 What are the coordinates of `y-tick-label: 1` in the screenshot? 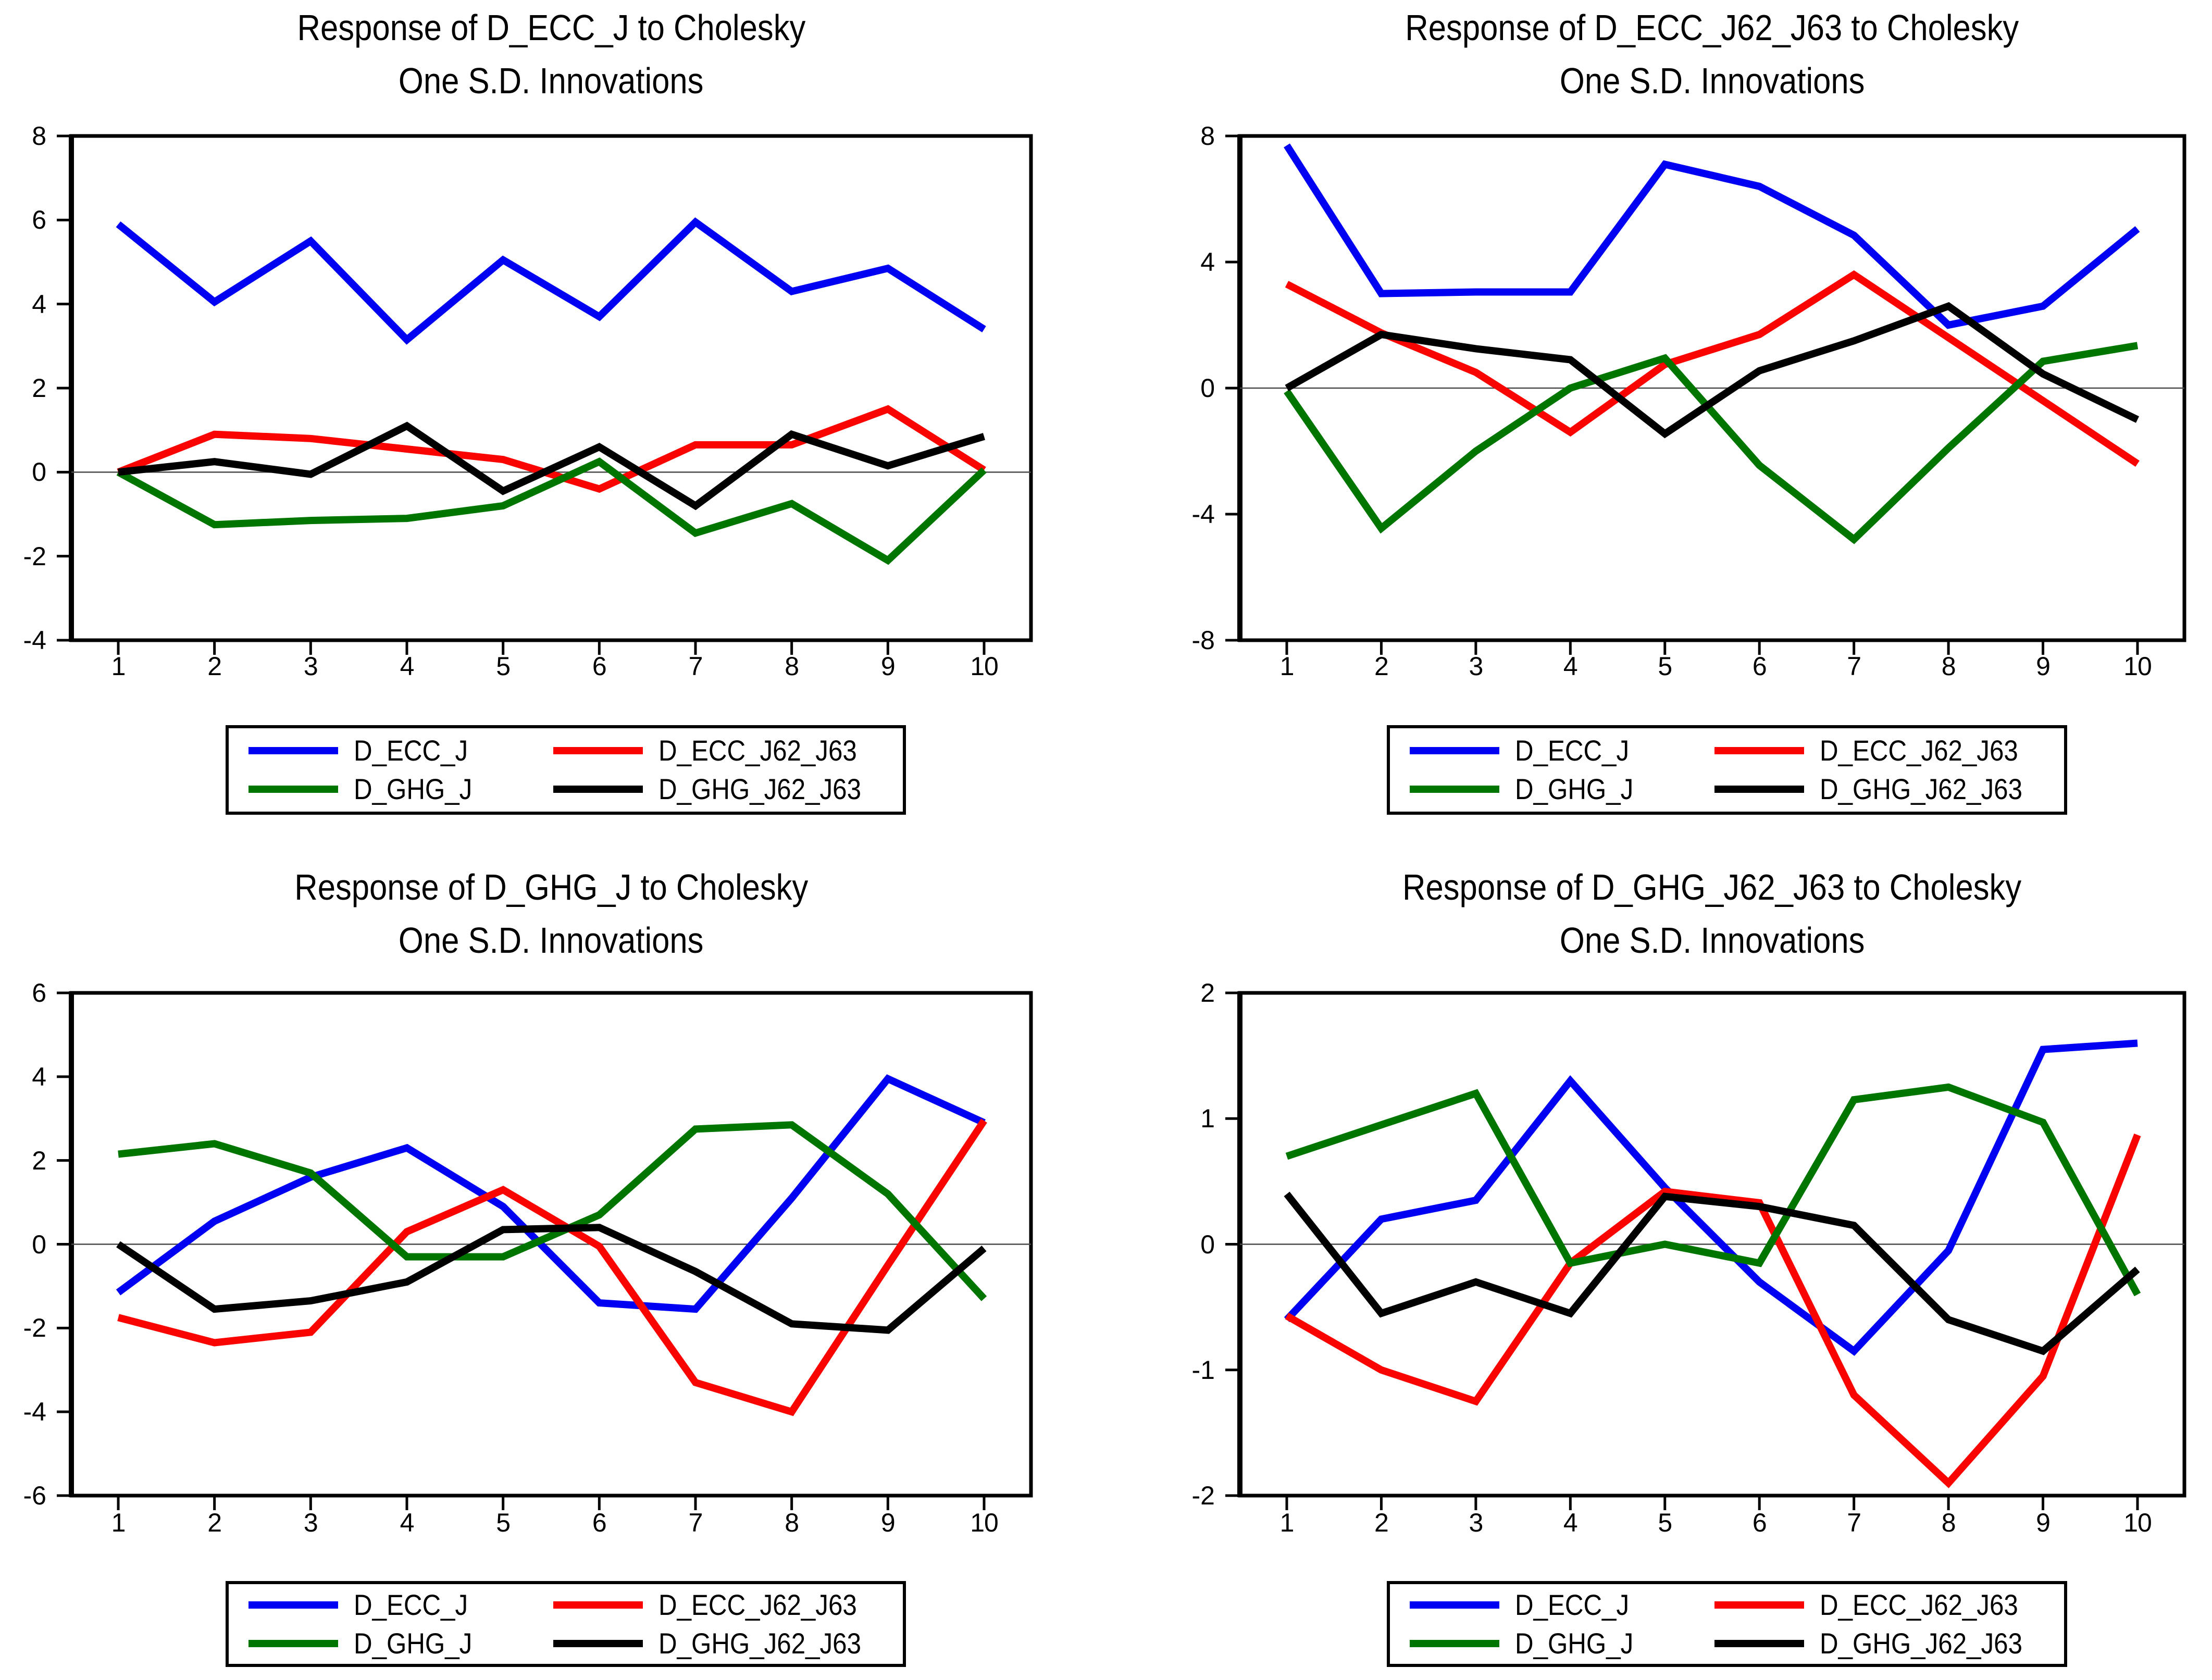 It's located at (1207, 1119).